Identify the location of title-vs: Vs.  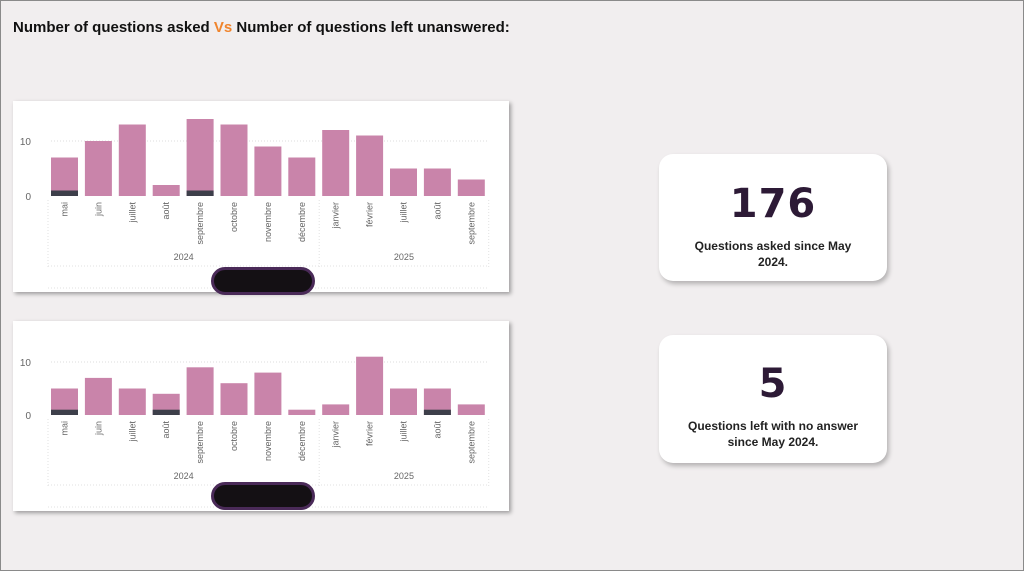
(223, 27).